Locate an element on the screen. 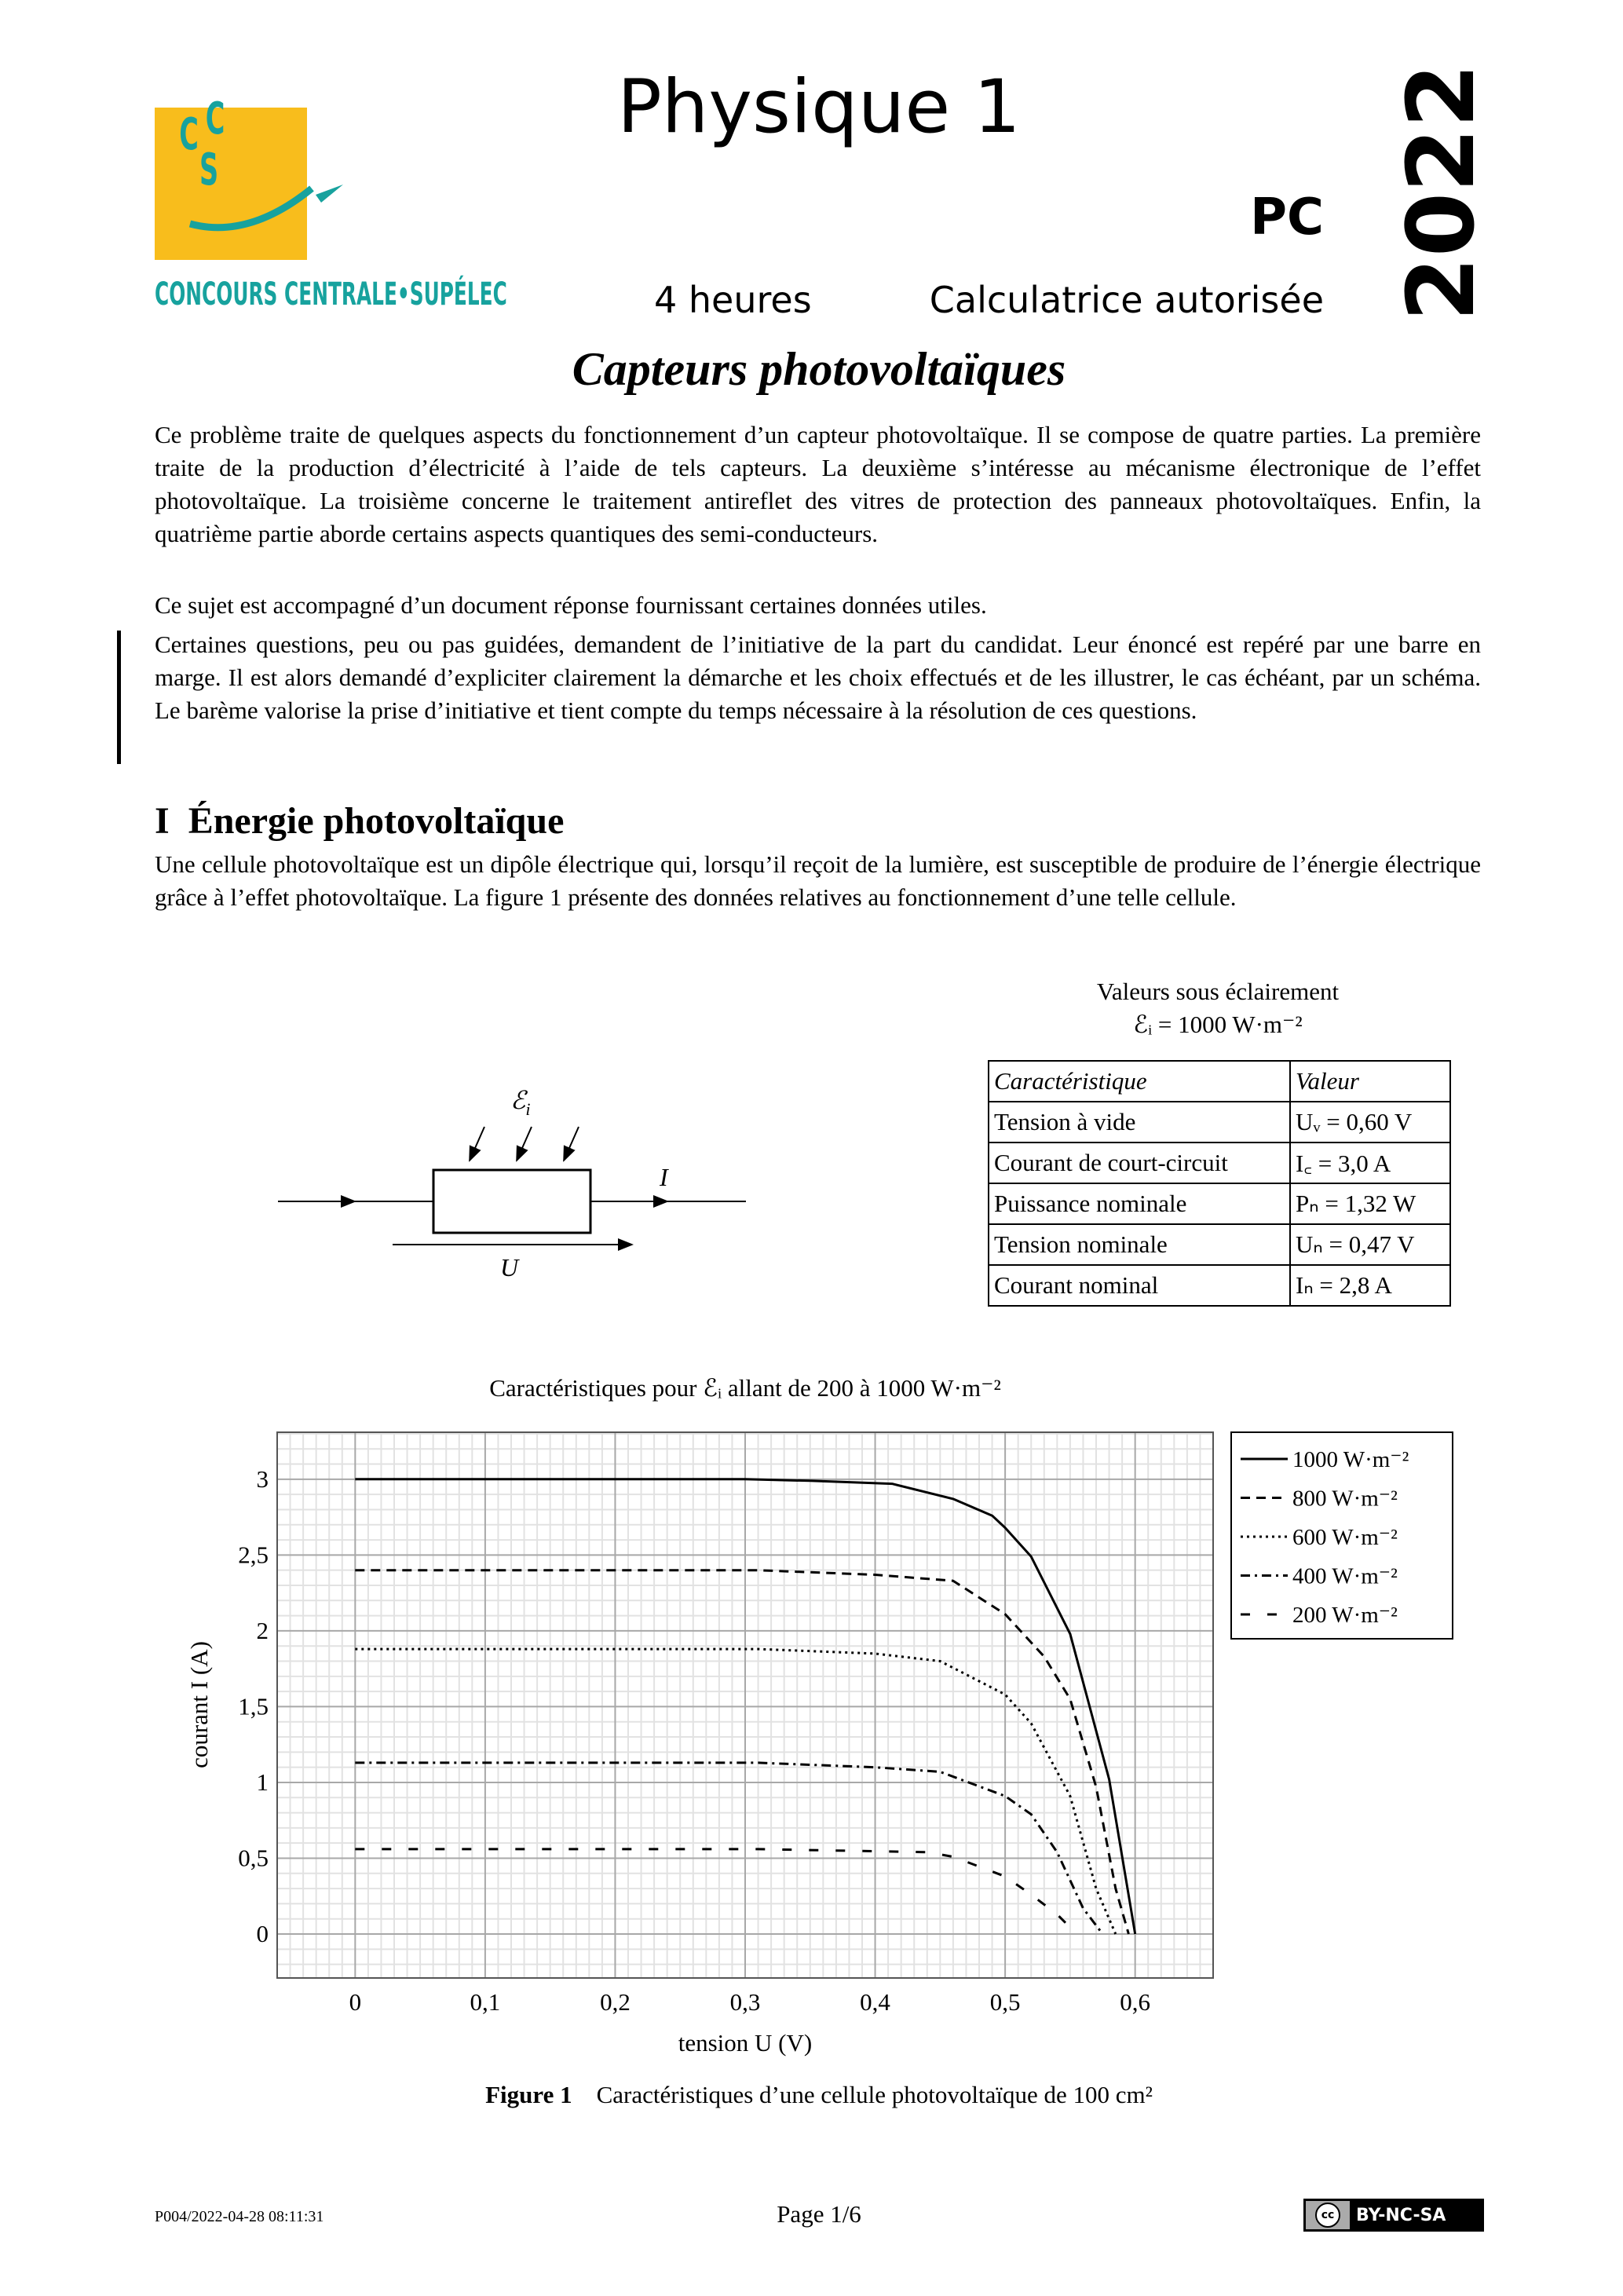 This screenshot has width=1623, height=2296. row-label: Tension à vide is located at coordinates (1139, 1122).